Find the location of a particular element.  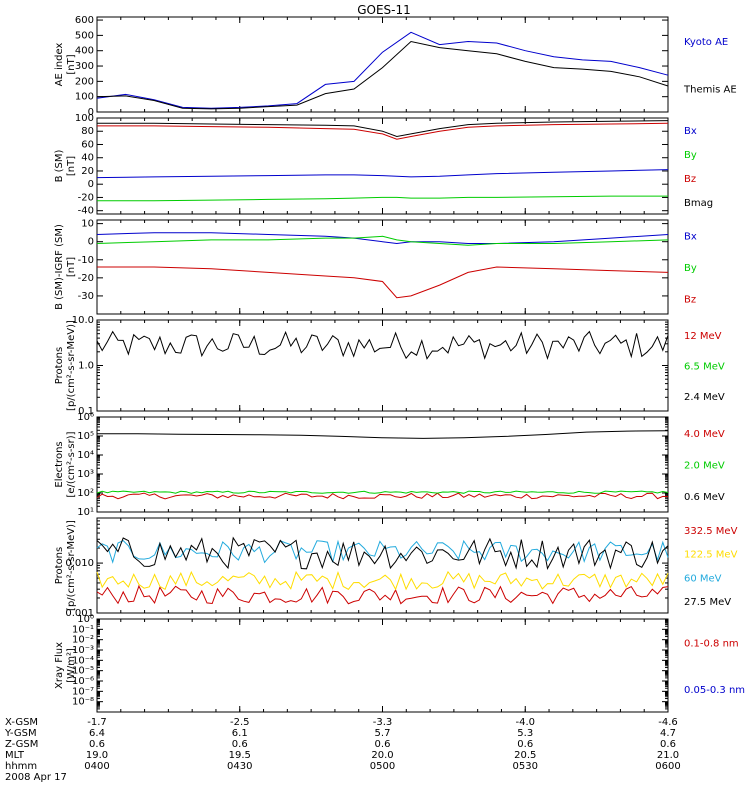

y-tick-label: 10⁵ is located at coordinates (85, 436).